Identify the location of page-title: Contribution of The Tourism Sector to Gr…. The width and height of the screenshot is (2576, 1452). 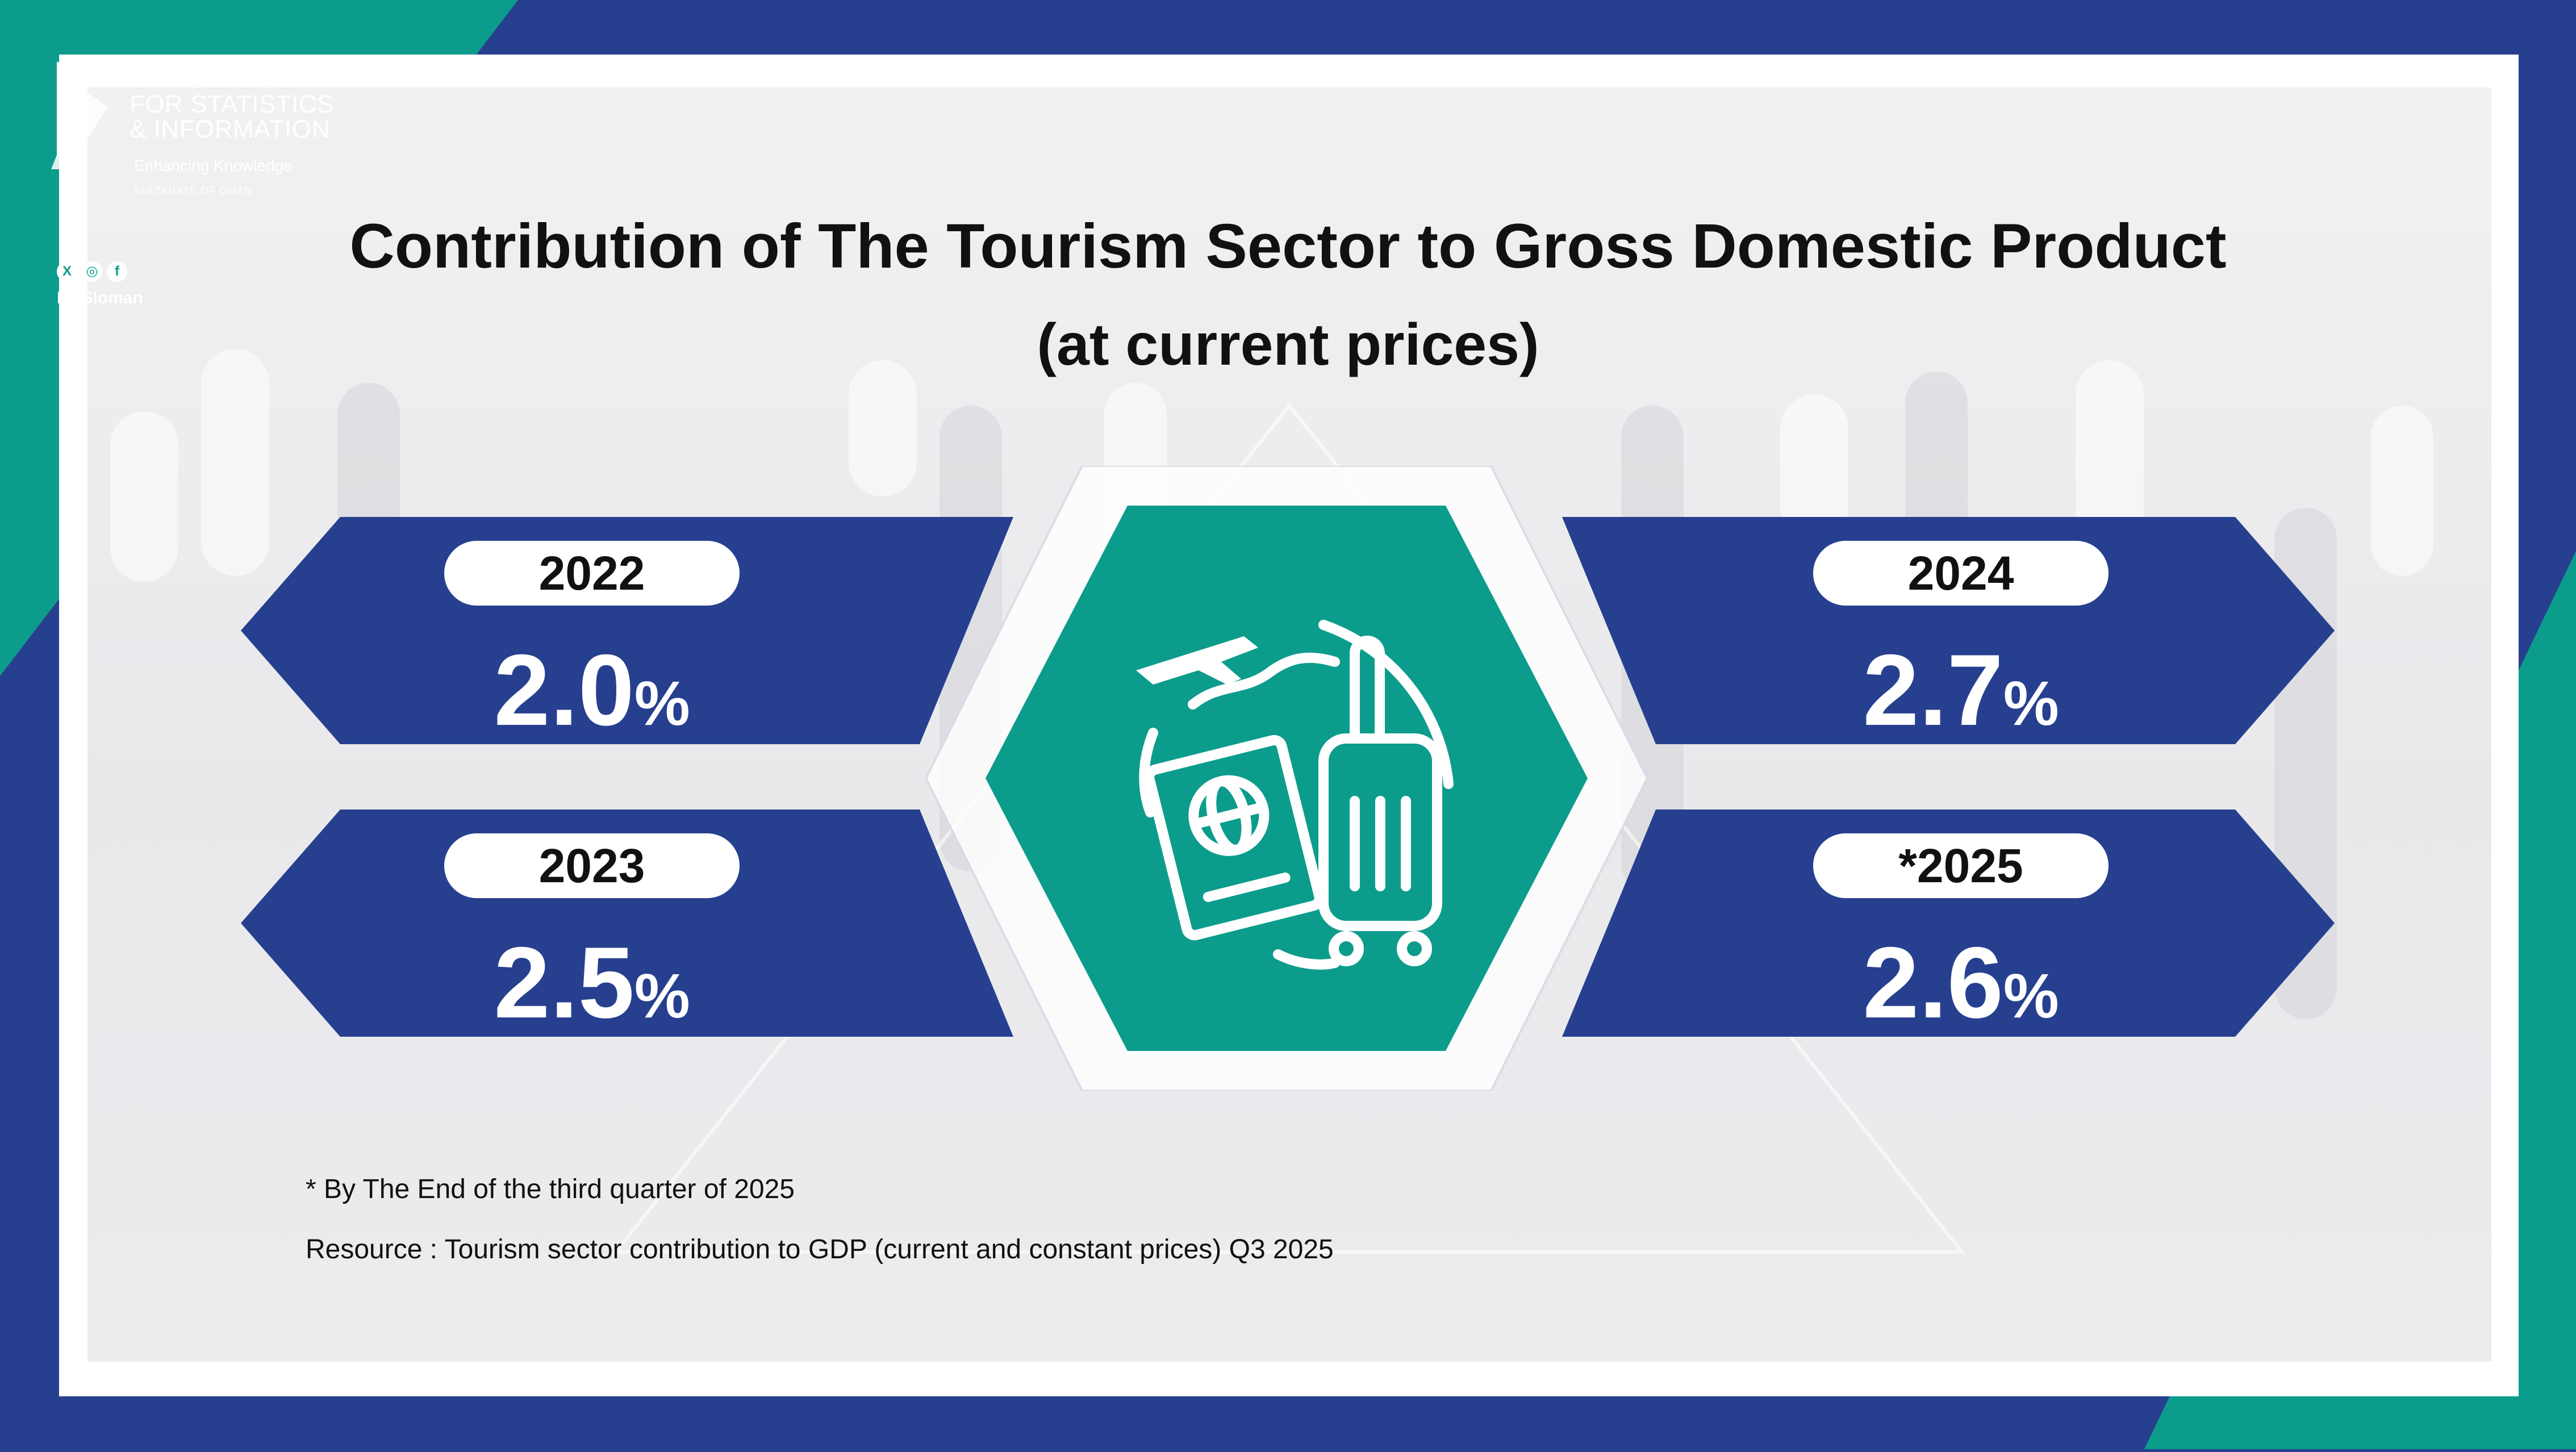
(1288, 246).